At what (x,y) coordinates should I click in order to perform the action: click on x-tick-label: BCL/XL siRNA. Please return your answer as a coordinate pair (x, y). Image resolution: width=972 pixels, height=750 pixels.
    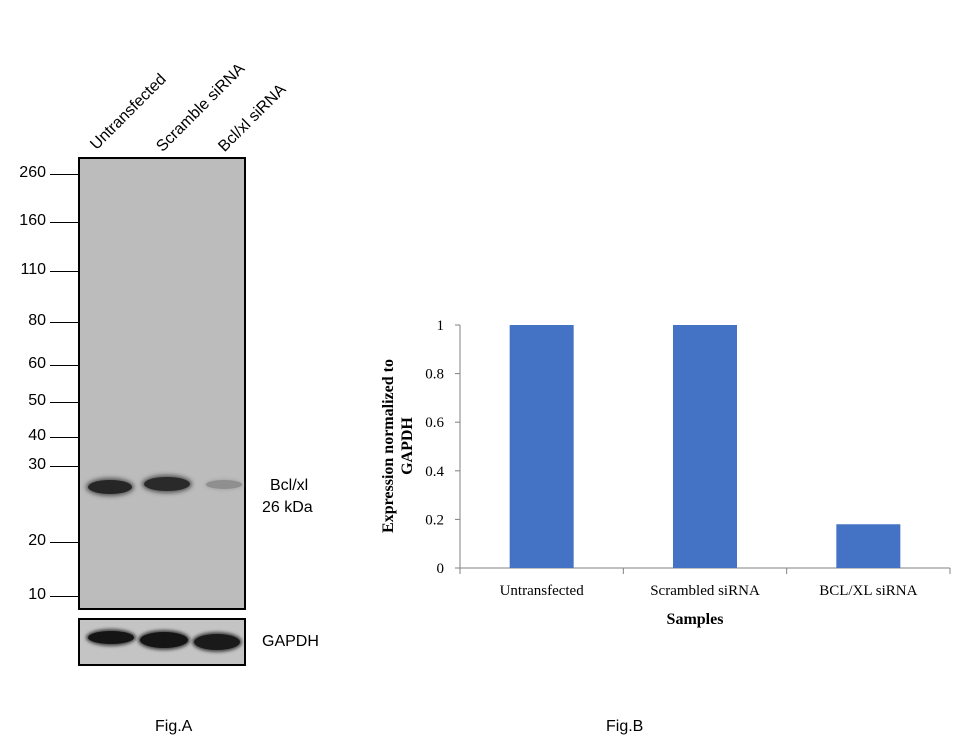
    Looking at the image, I should click on (868, 591).